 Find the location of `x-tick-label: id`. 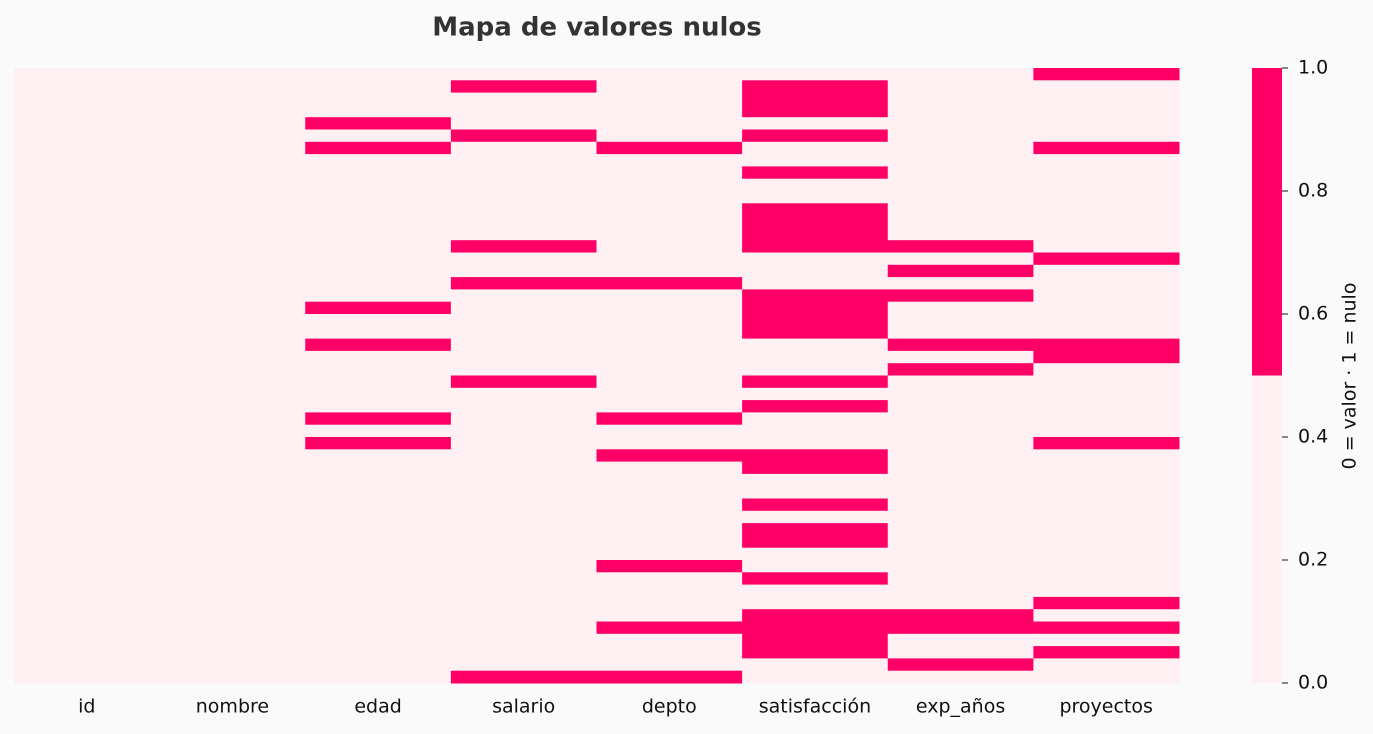

x-tick-label: id is located at coordinates (86, 707).